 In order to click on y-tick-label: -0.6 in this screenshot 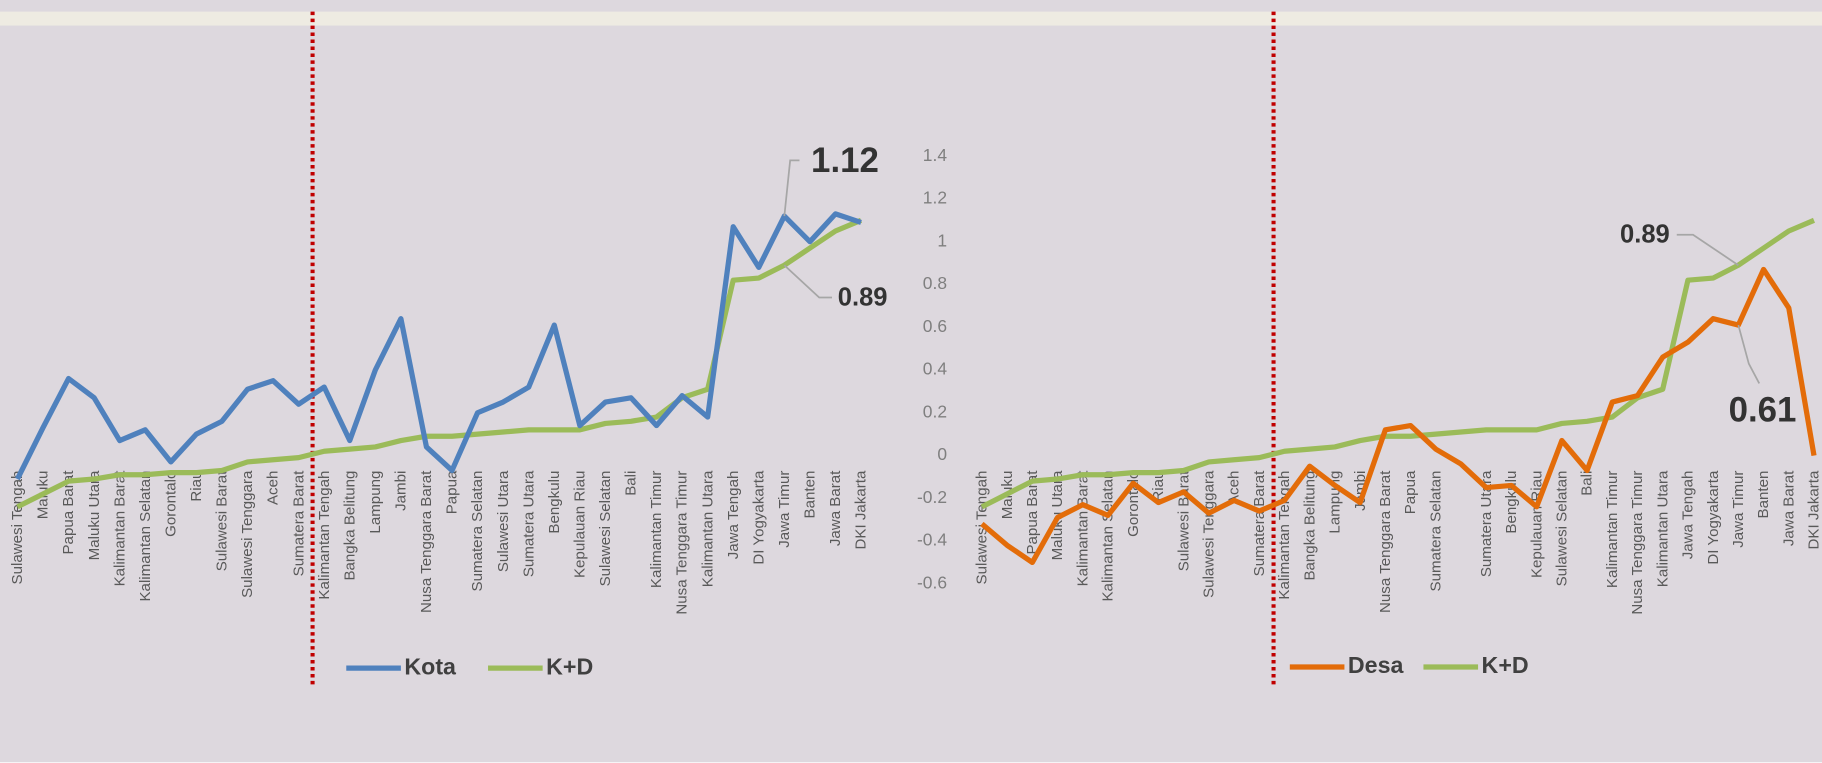, I will do `click(932, 582)`.